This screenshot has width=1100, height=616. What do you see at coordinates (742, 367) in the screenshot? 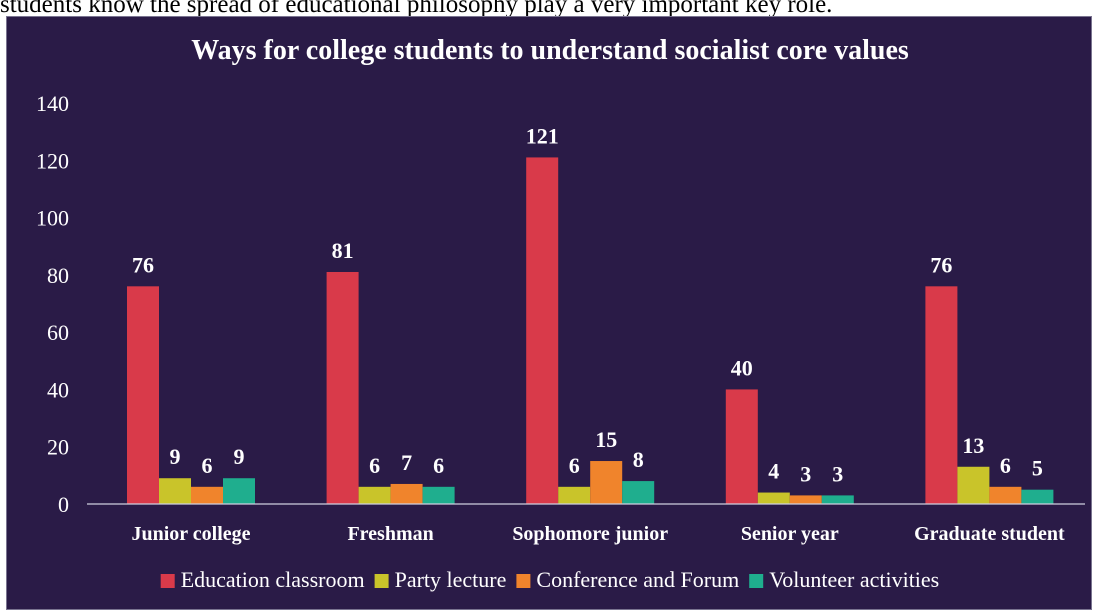
I see `data-label: 40` at bounding box center [742, 367].